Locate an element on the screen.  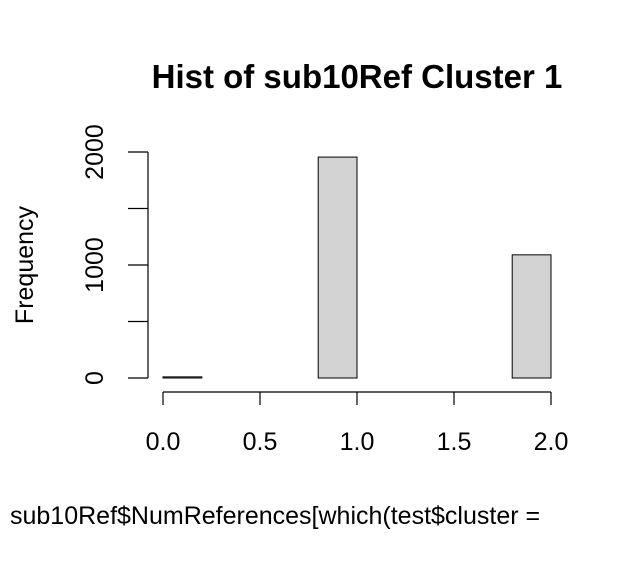
y-tick-label: 1000 is located at coordinates (95, 265).